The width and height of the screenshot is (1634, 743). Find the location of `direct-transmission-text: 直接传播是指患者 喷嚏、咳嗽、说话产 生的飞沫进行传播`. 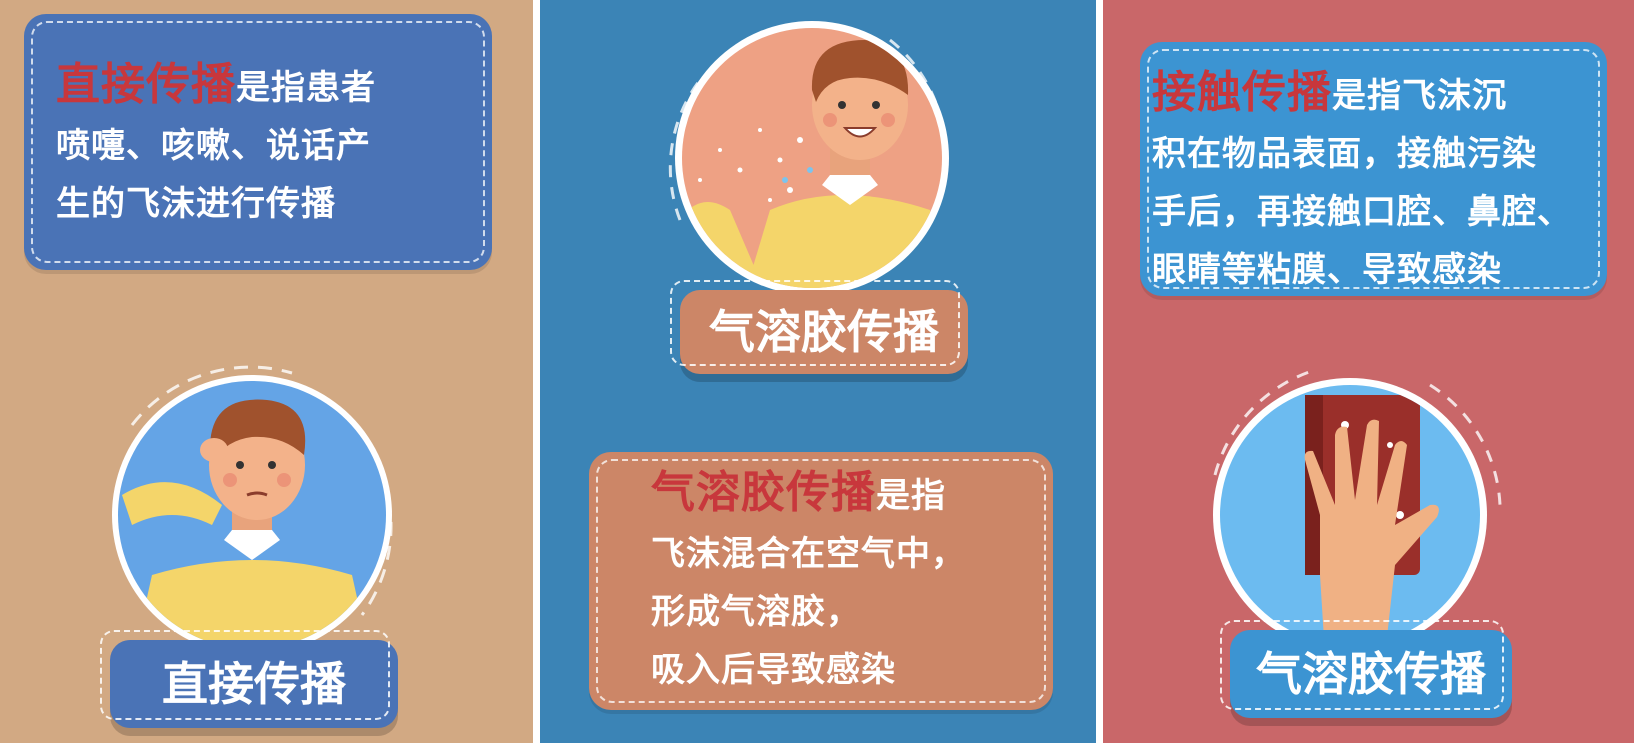

direct-transmission-text: 直接传播是指患者 喷嚏、咳嗽、说话产 生的飞沫进行传播 is located at coordinates (266, 144).